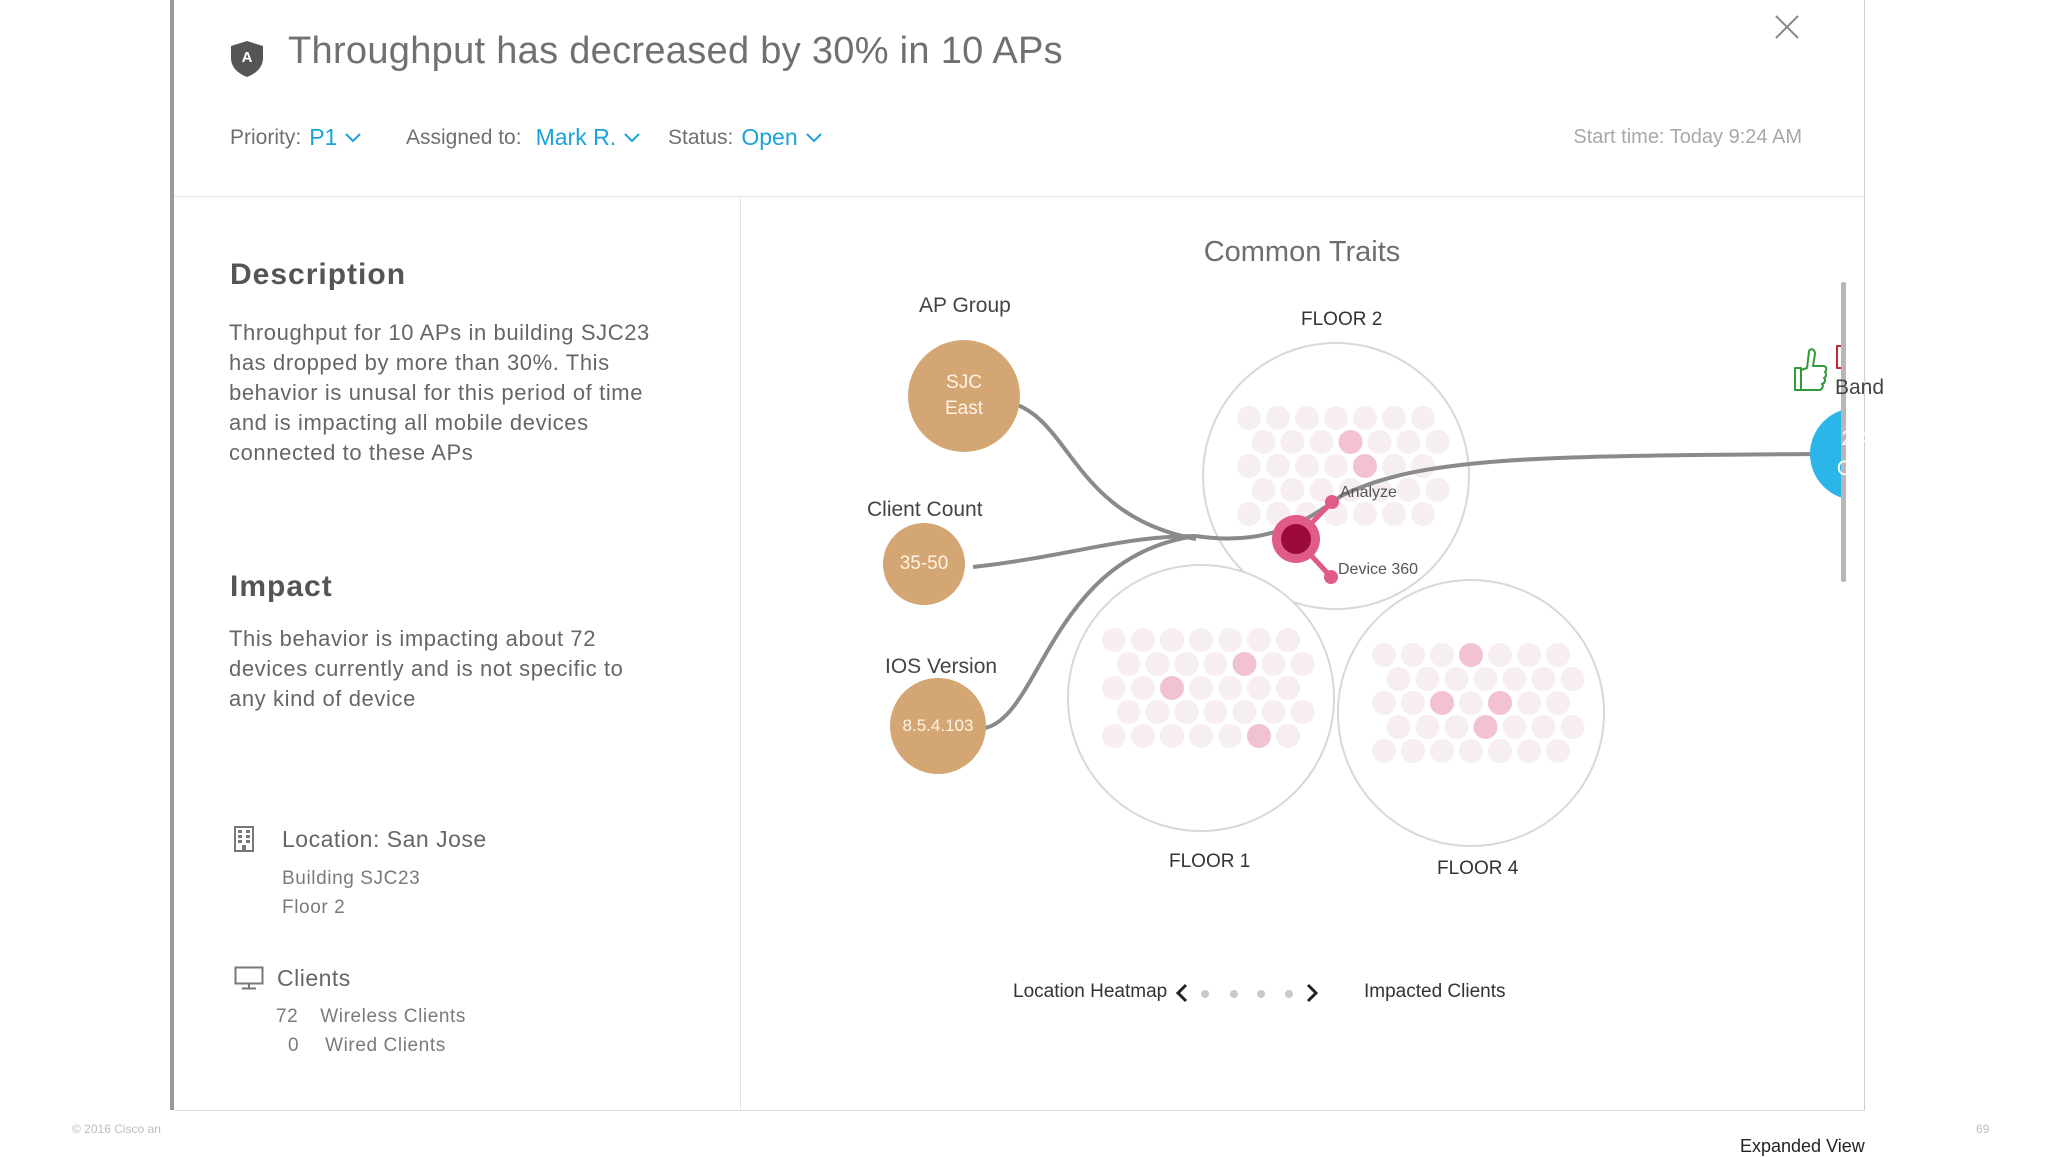 This screenshot has height=1157, width=2048. I want to click on close-icon, so click(1787, 27).